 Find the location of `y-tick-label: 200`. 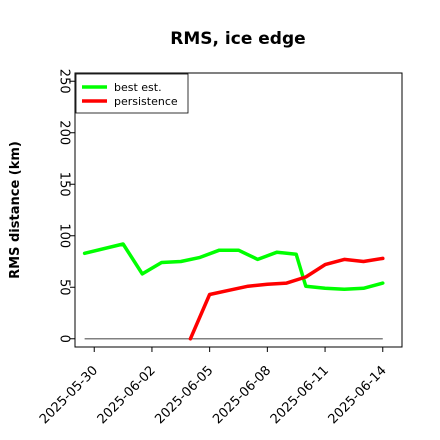

y-tick-label: 200 is located at coordinates (64, 132).